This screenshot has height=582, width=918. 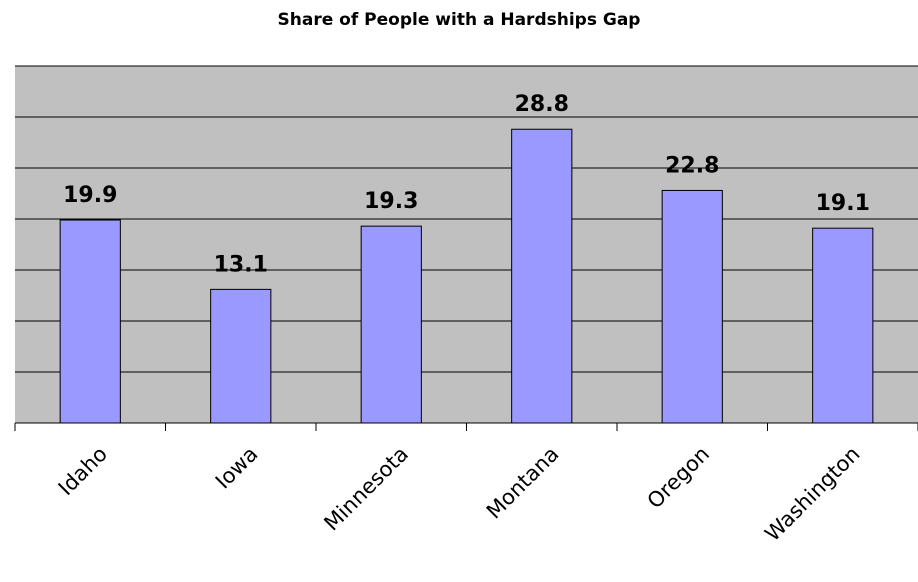 I want to click on value-label: 22.8, so click(x=692, y=165).